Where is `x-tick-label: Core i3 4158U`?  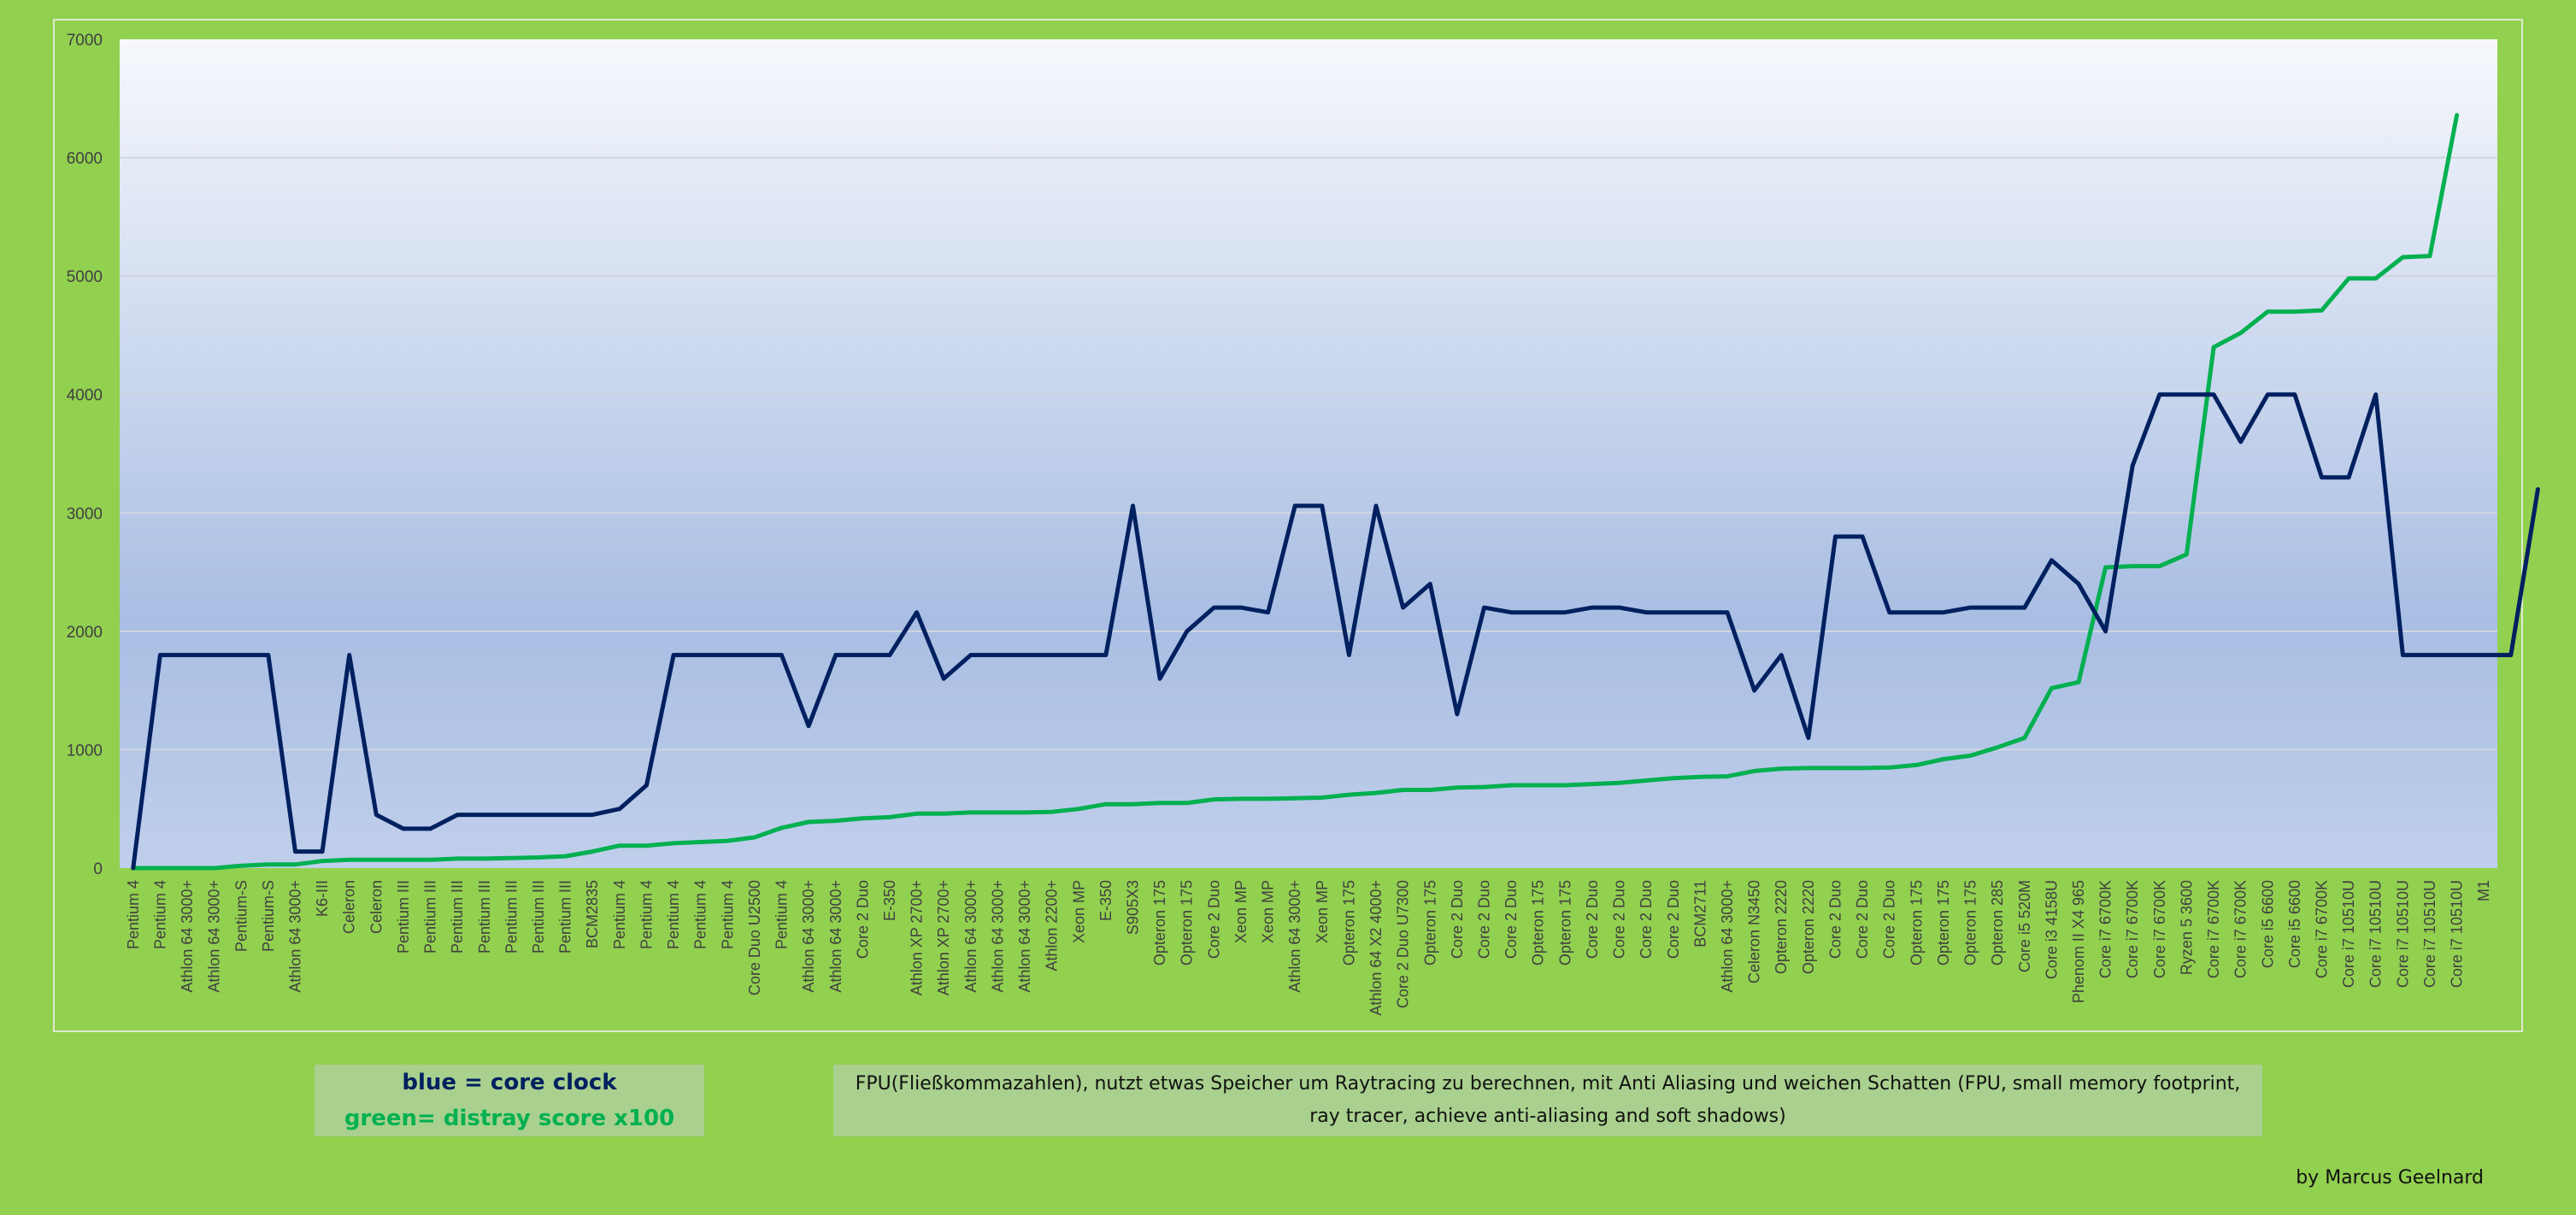 x-tick-label: Core i3 4158U is located at coordinates (2051, 929).